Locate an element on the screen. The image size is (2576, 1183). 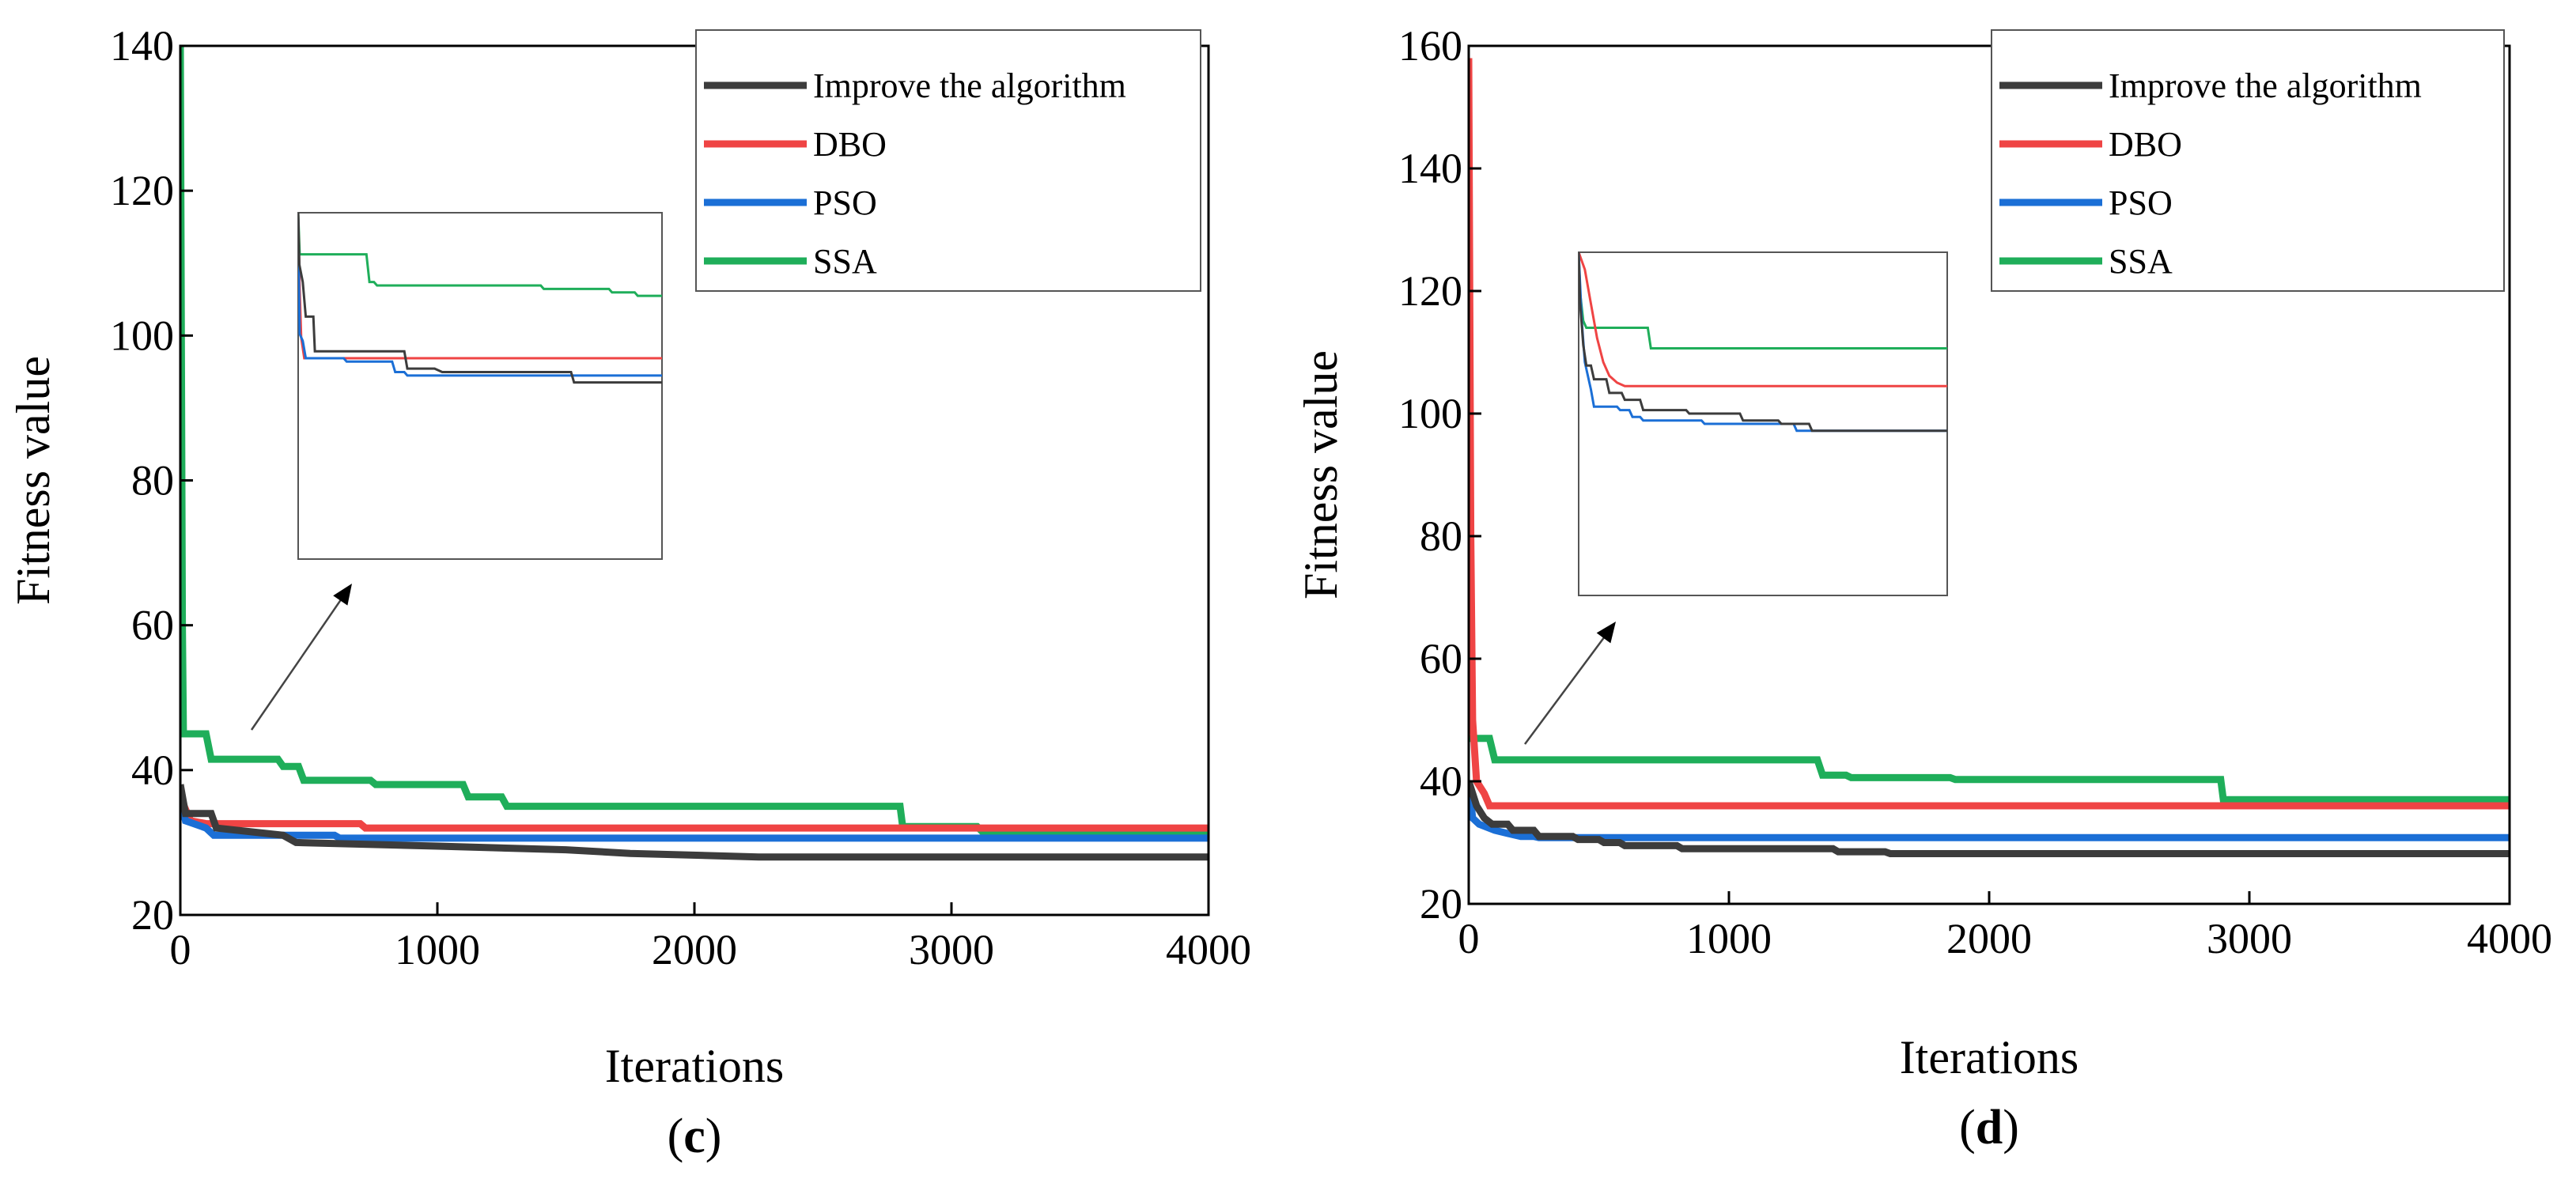
panel-label-letter: d is located at coordinates (1990, 1128).